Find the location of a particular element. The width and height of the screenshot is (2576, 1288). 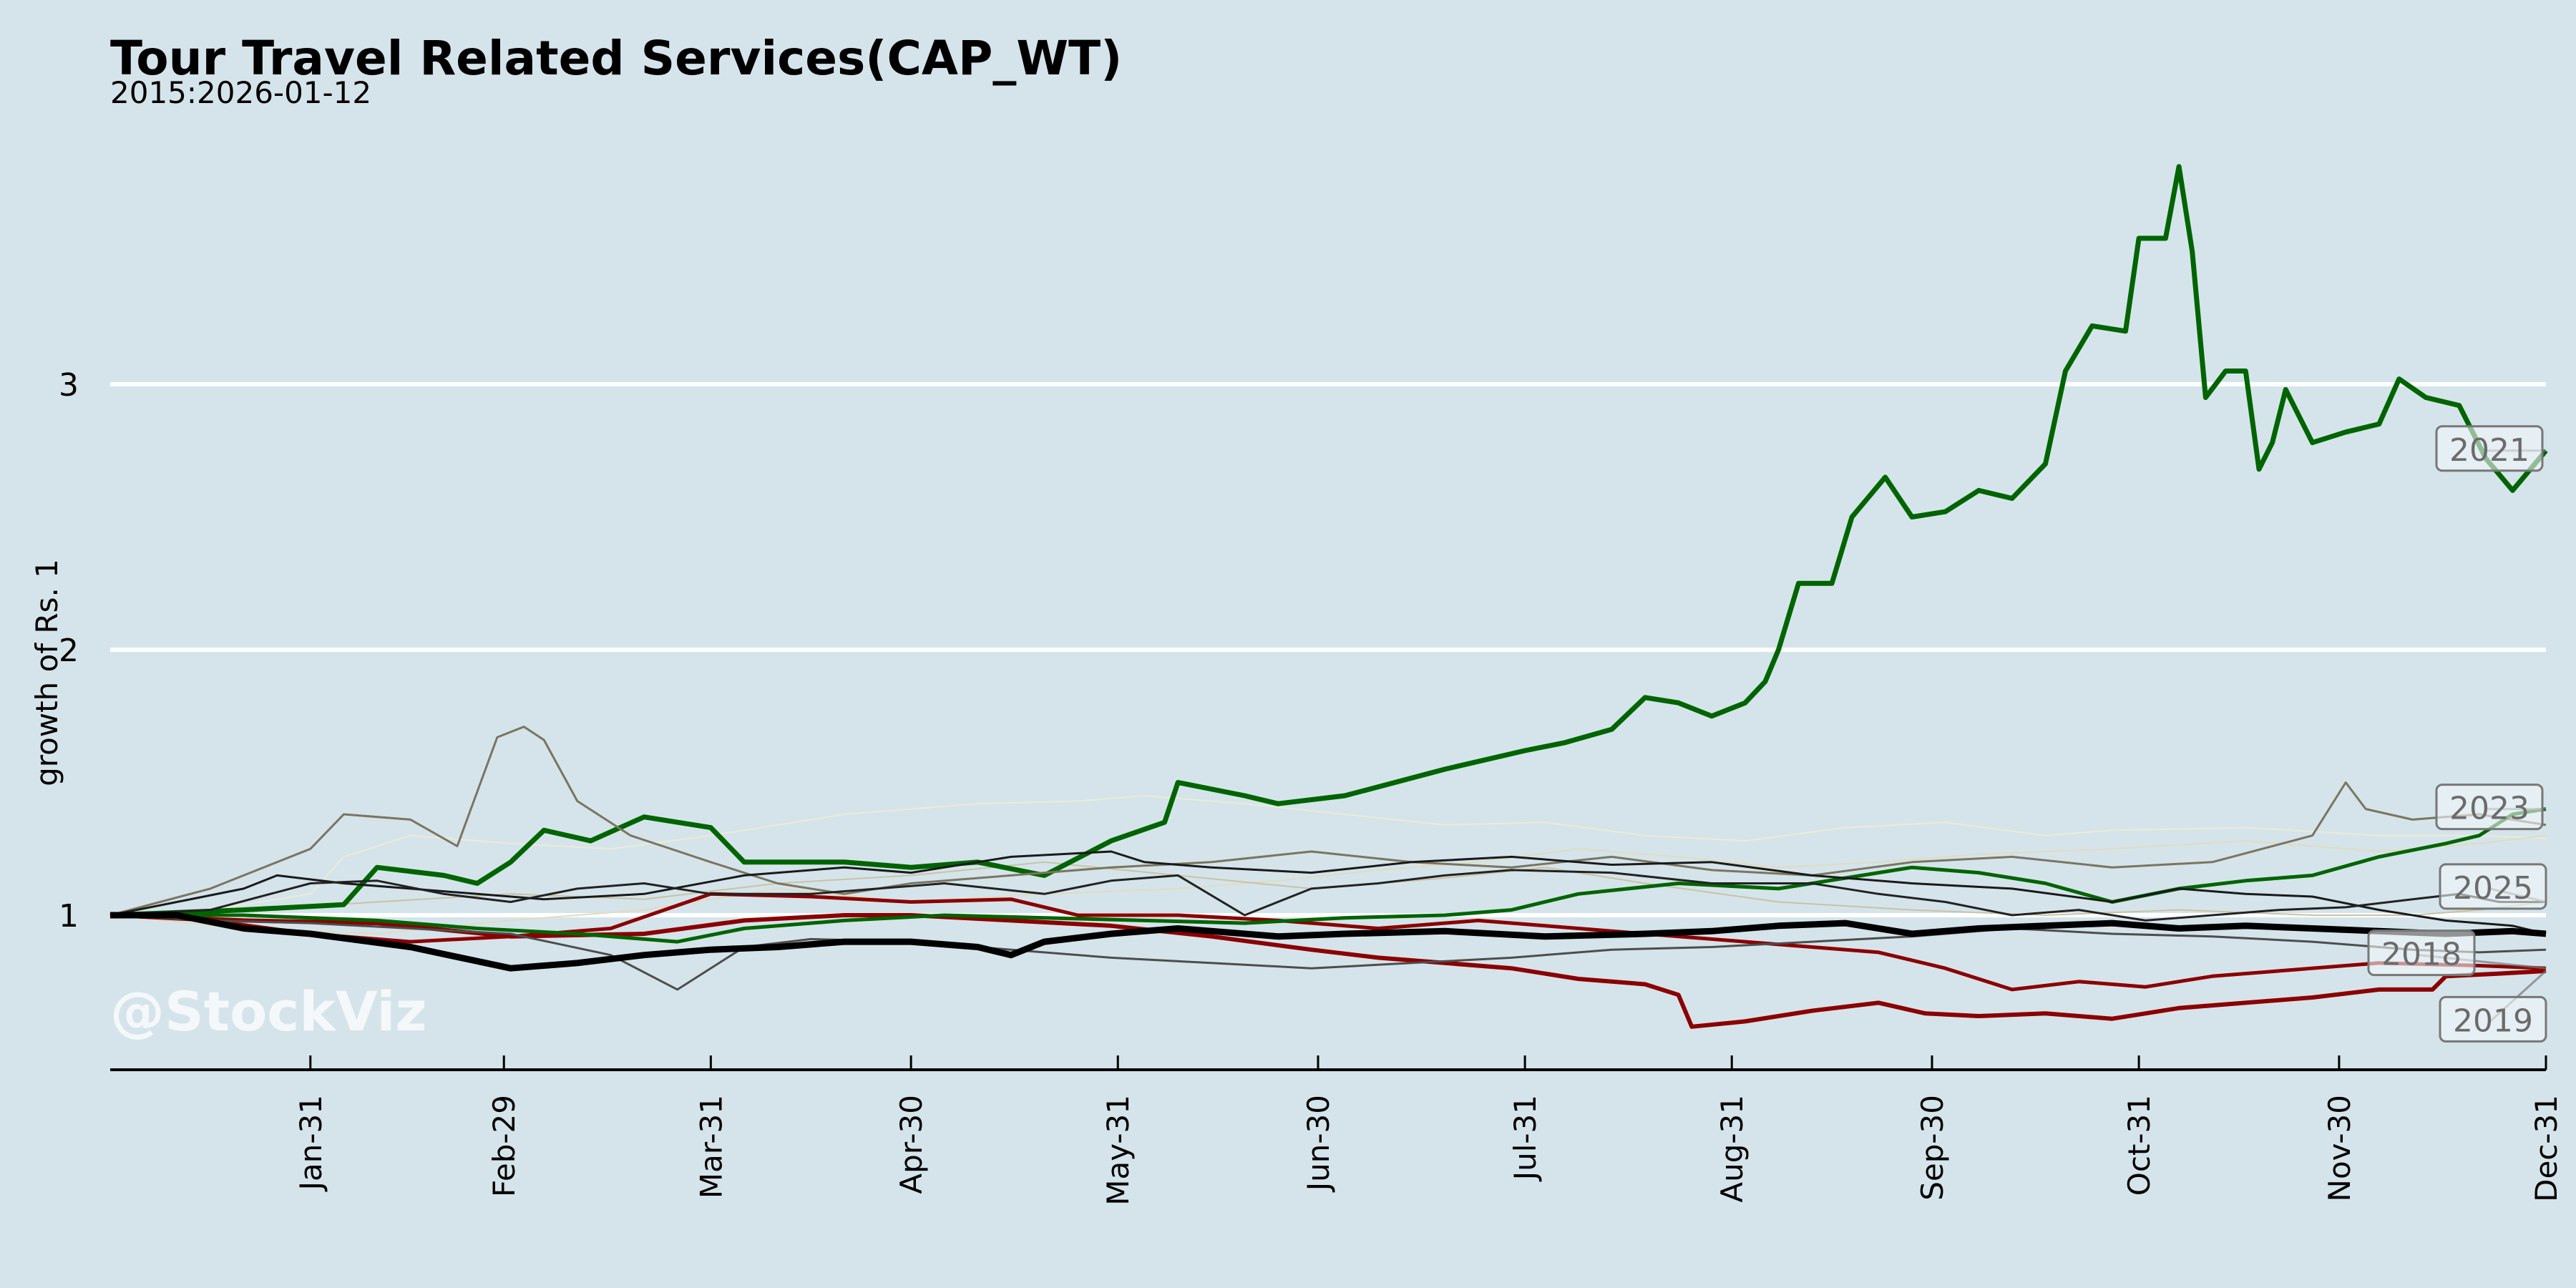

x-tick-label: Sep-30 is located at coordinates (1932, 1148).